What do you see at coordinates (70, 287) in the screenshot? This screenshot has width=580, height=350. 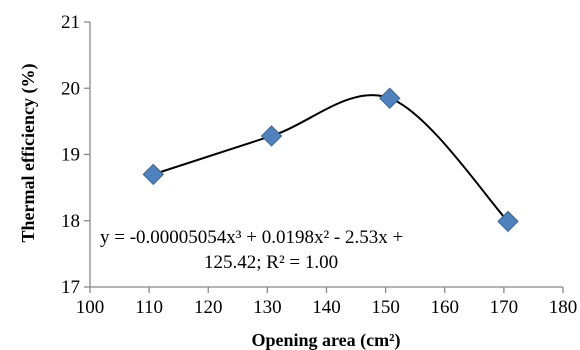 I see `y-tick-label: 17` at bounding box center [70, 287].